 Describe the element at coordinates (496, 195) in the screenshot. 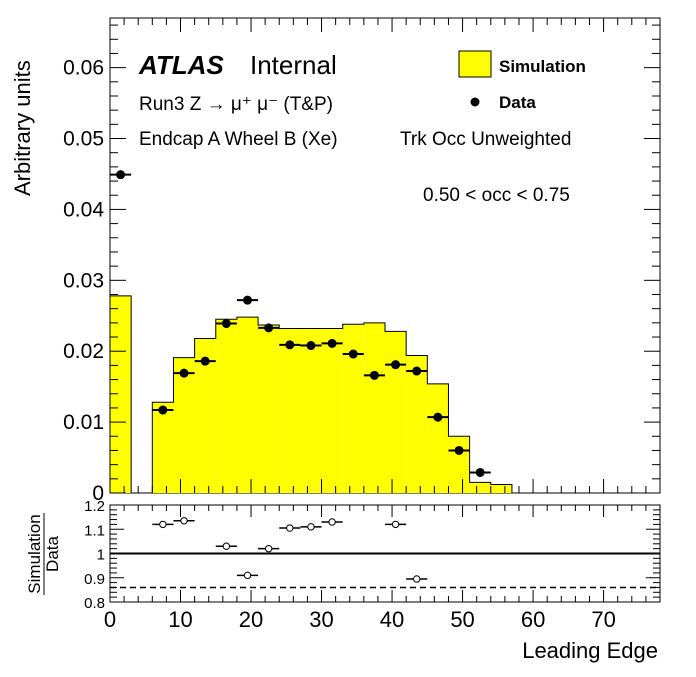

I see `info-line-occupancy: 0.50 < occ < 0.75` at that location.